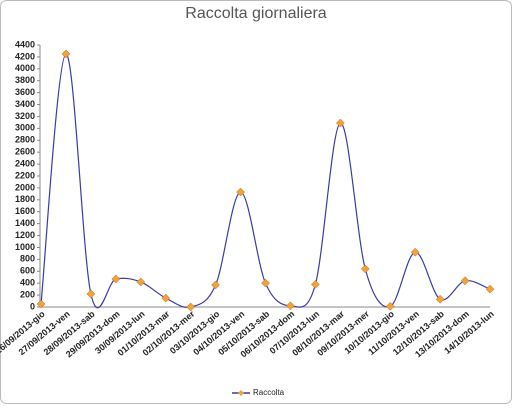 Image resolution: width=512 pixels, height=409 pixels. Describe the element at coordinates (27, 283) in the screenshot. I see `y-tick-label: 400` at that location.